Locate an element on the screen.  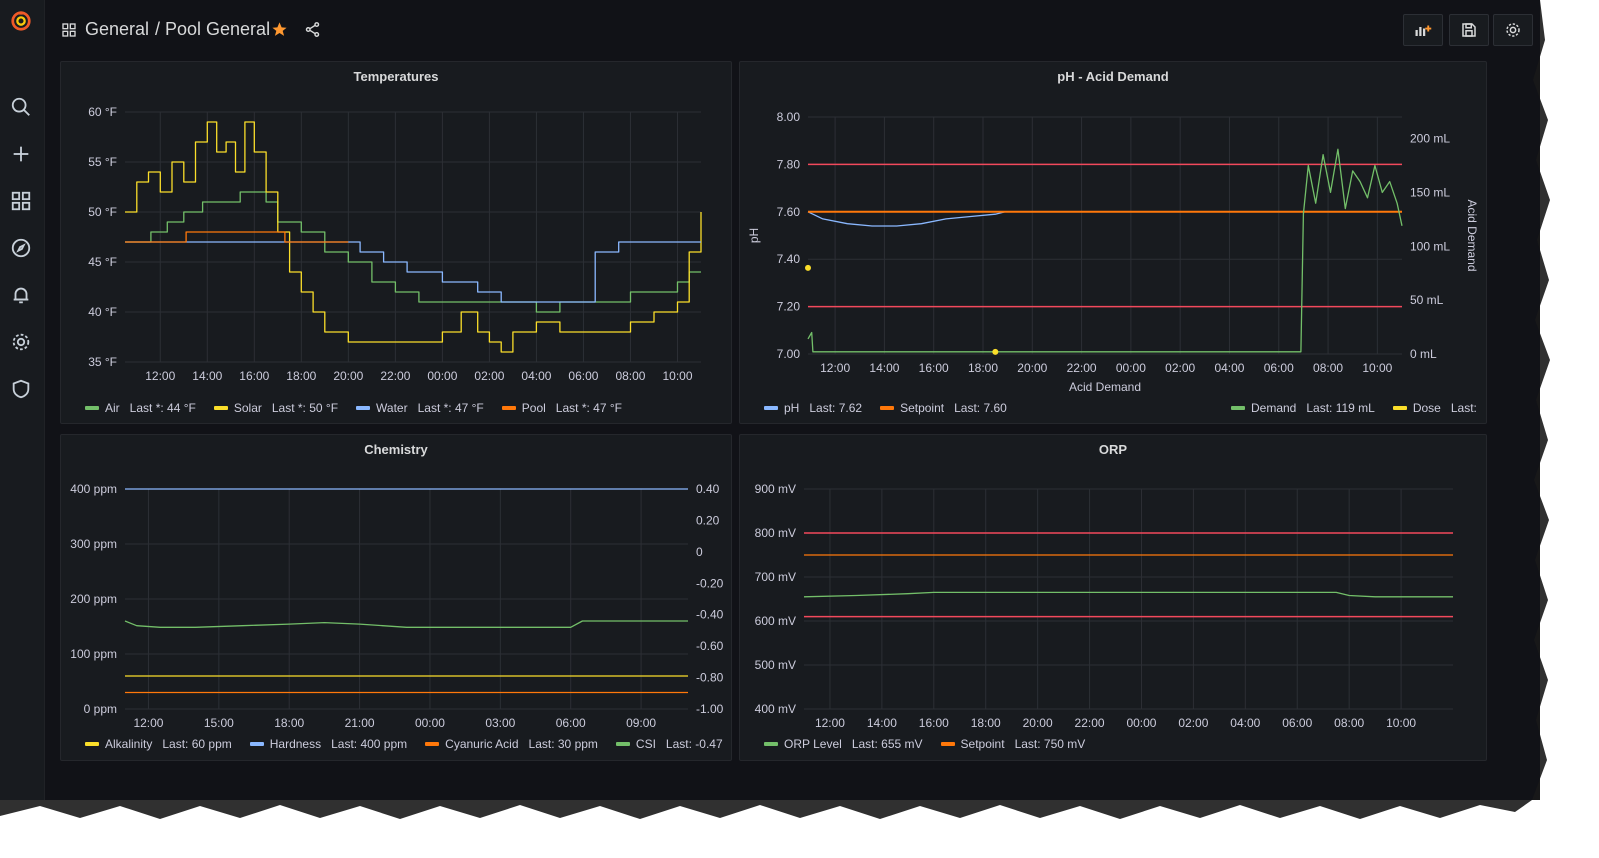
y-tick-label: 700 mV is located at coordinates (775, 577).